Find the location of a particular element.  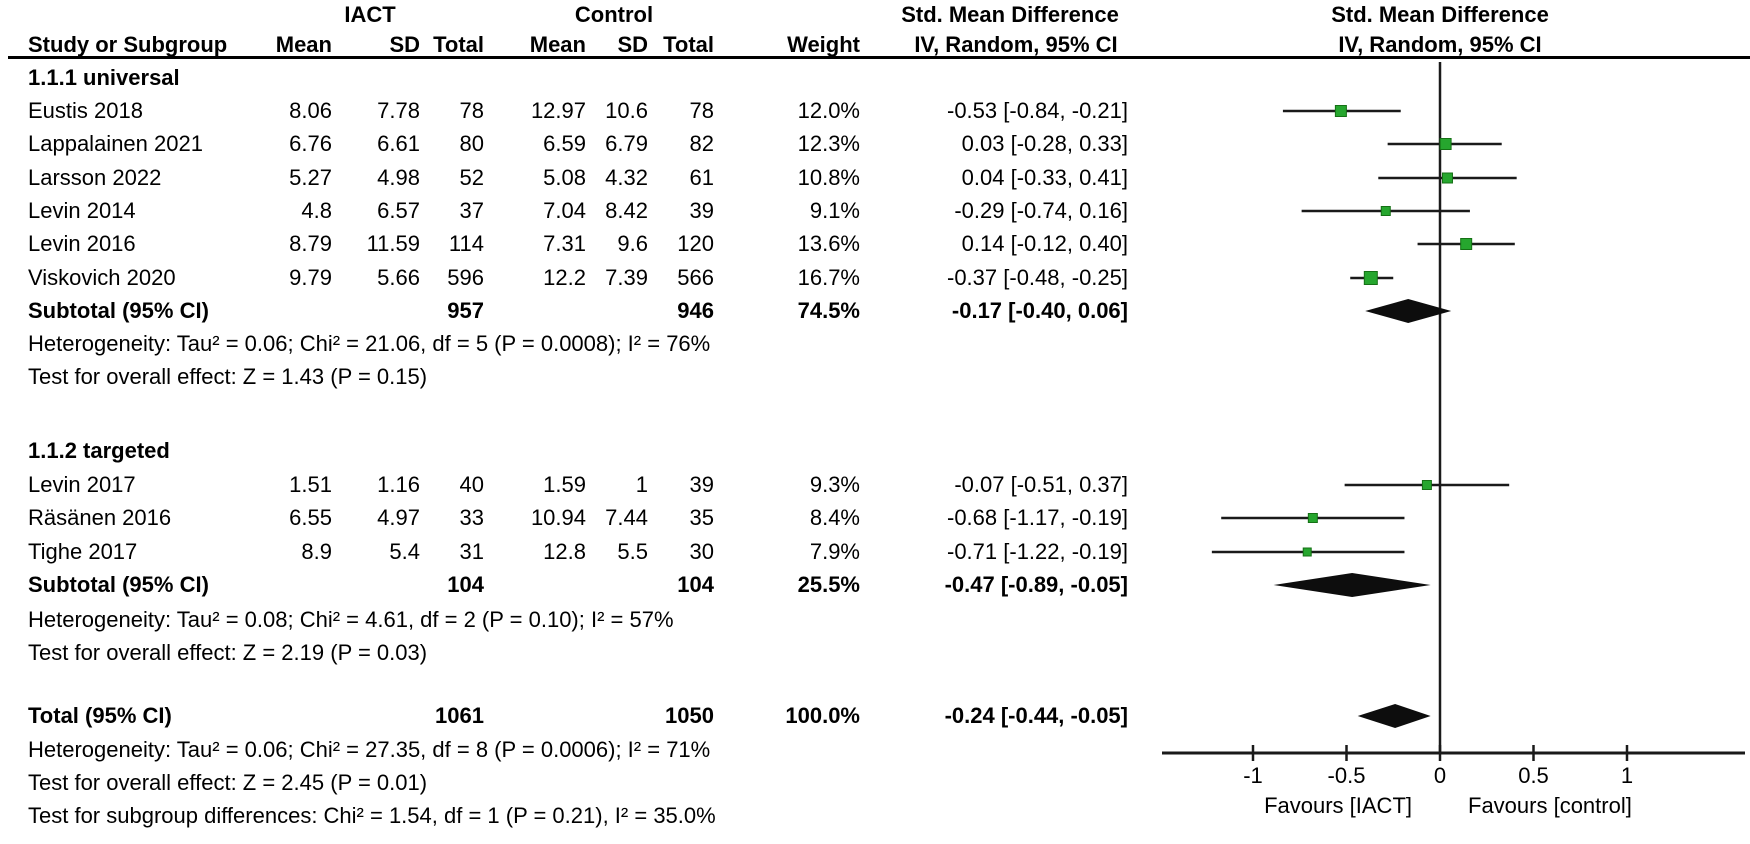

cell-sd2: 9.6 is located at coordinates (632, 243).